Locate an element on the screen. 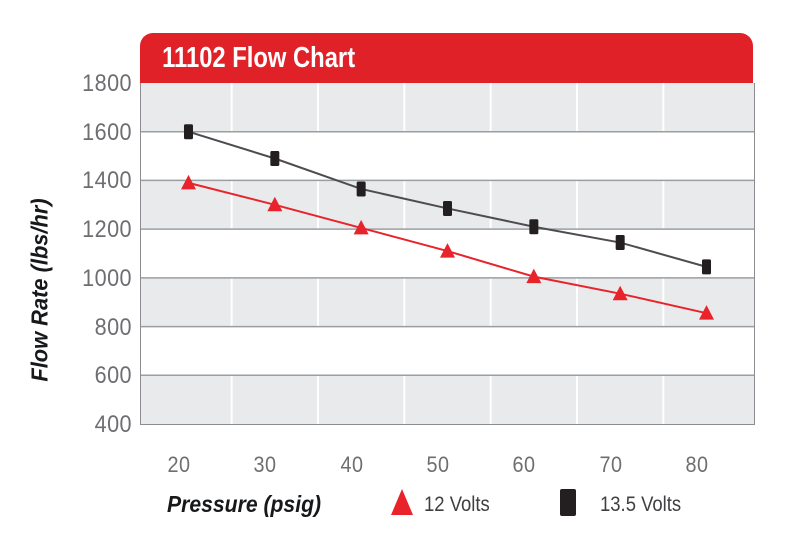  y-tick-label: 1400 is located at coordinates (107, 181).